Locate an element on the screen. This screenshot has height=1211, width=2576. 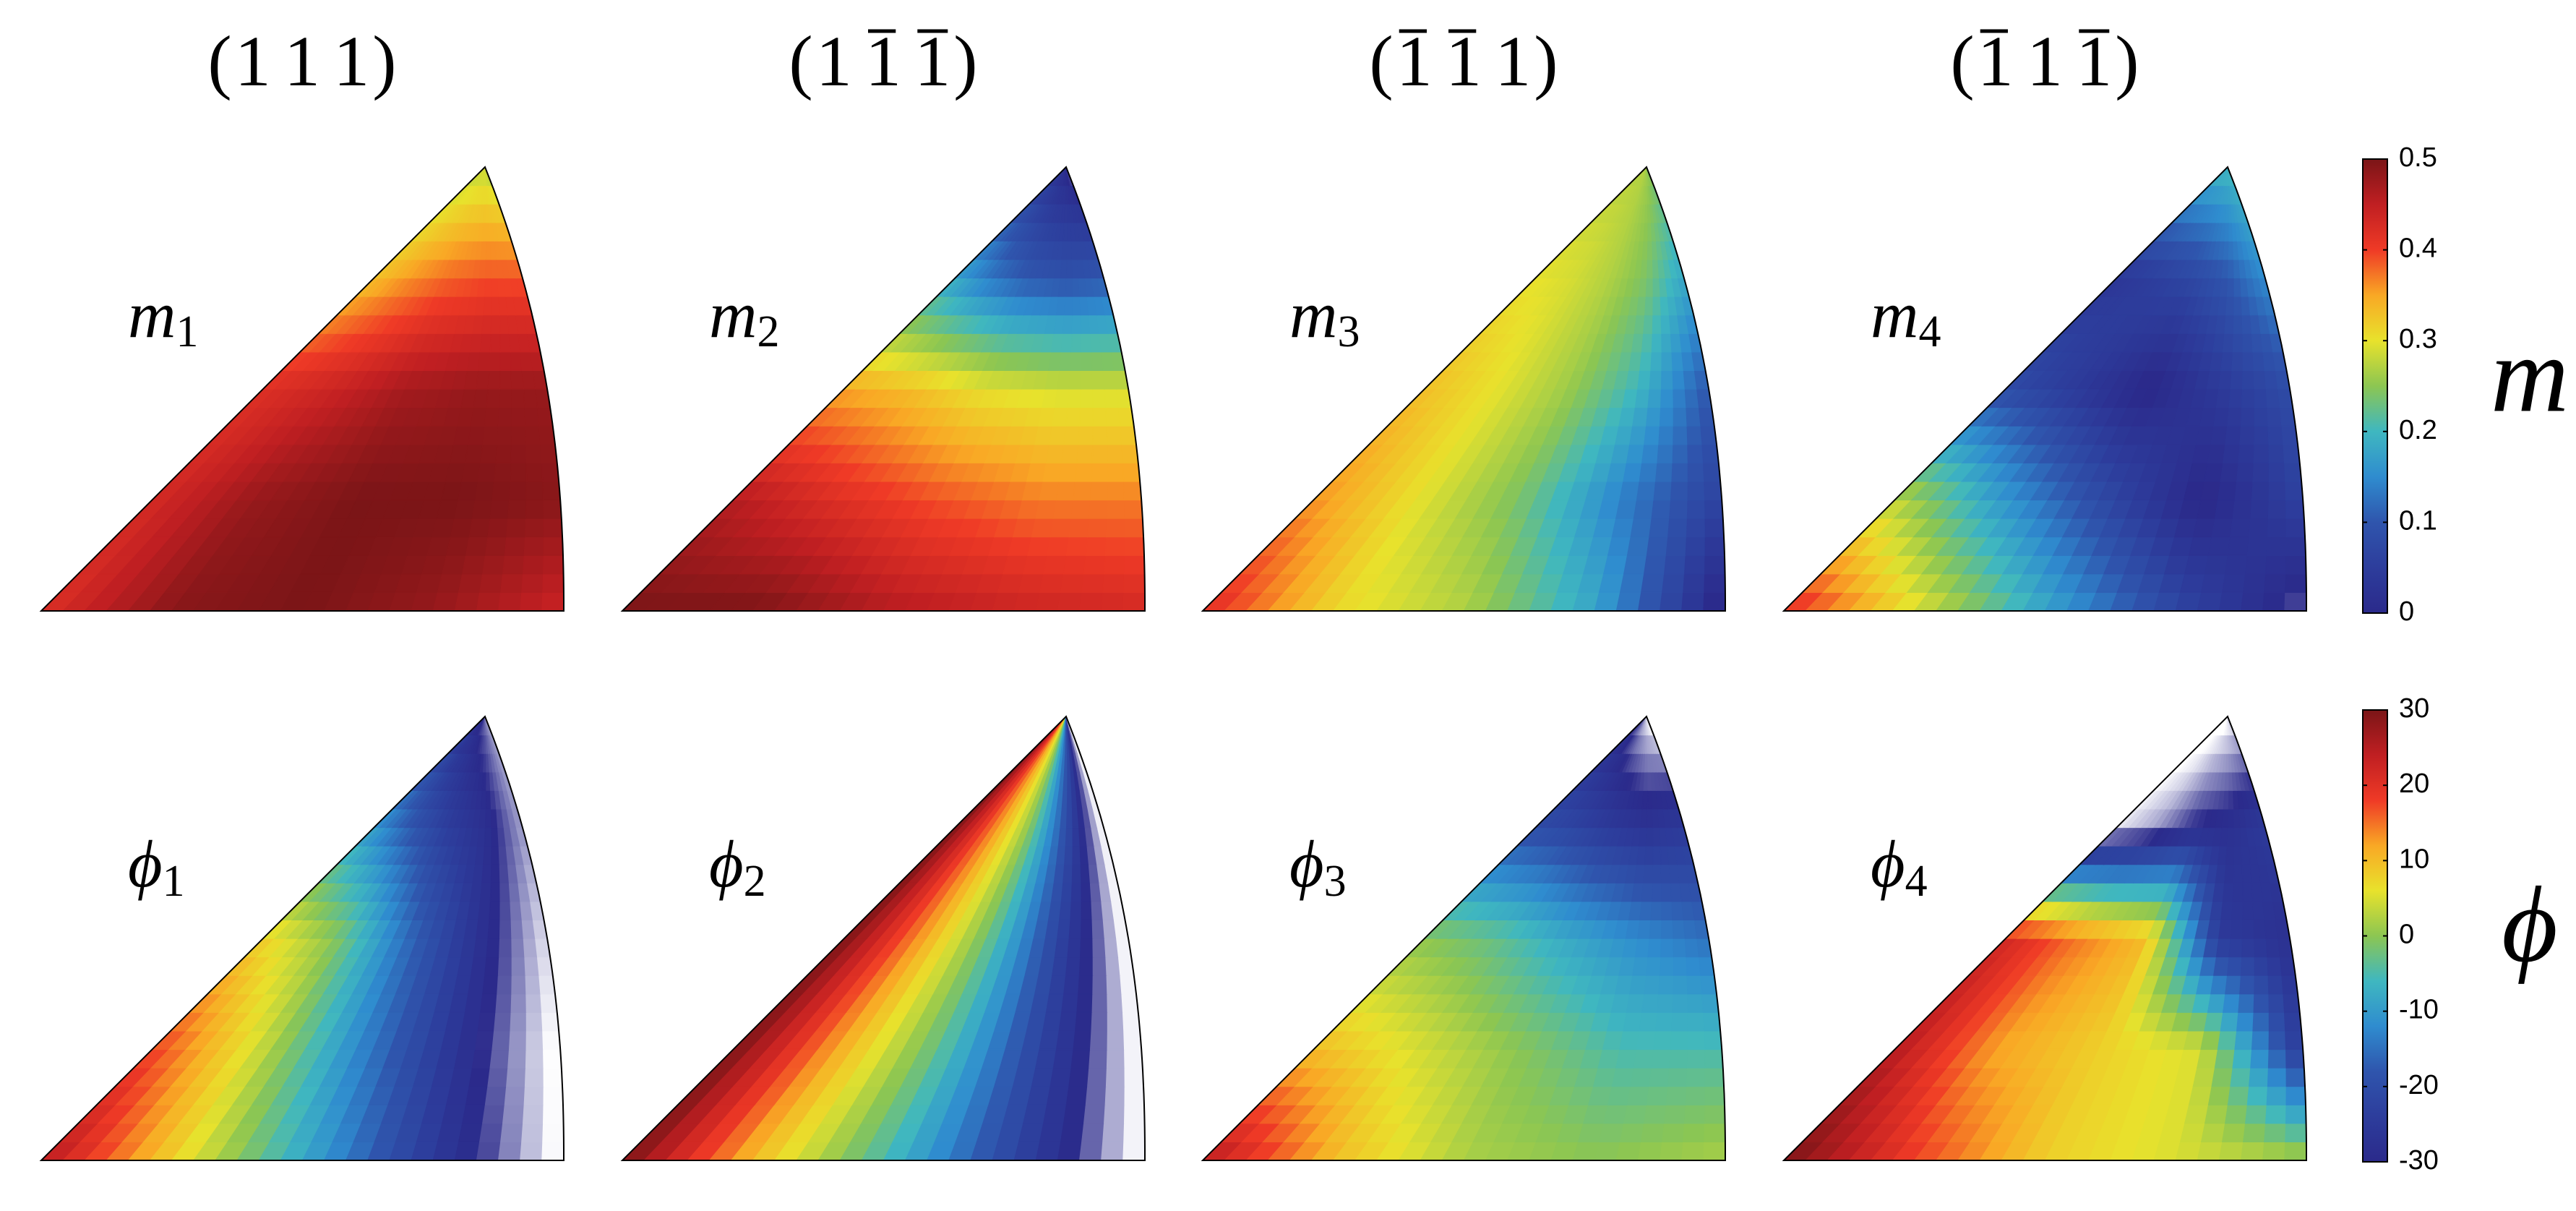
column-title: (1 1 1) is located at coordinates (2045, 61).